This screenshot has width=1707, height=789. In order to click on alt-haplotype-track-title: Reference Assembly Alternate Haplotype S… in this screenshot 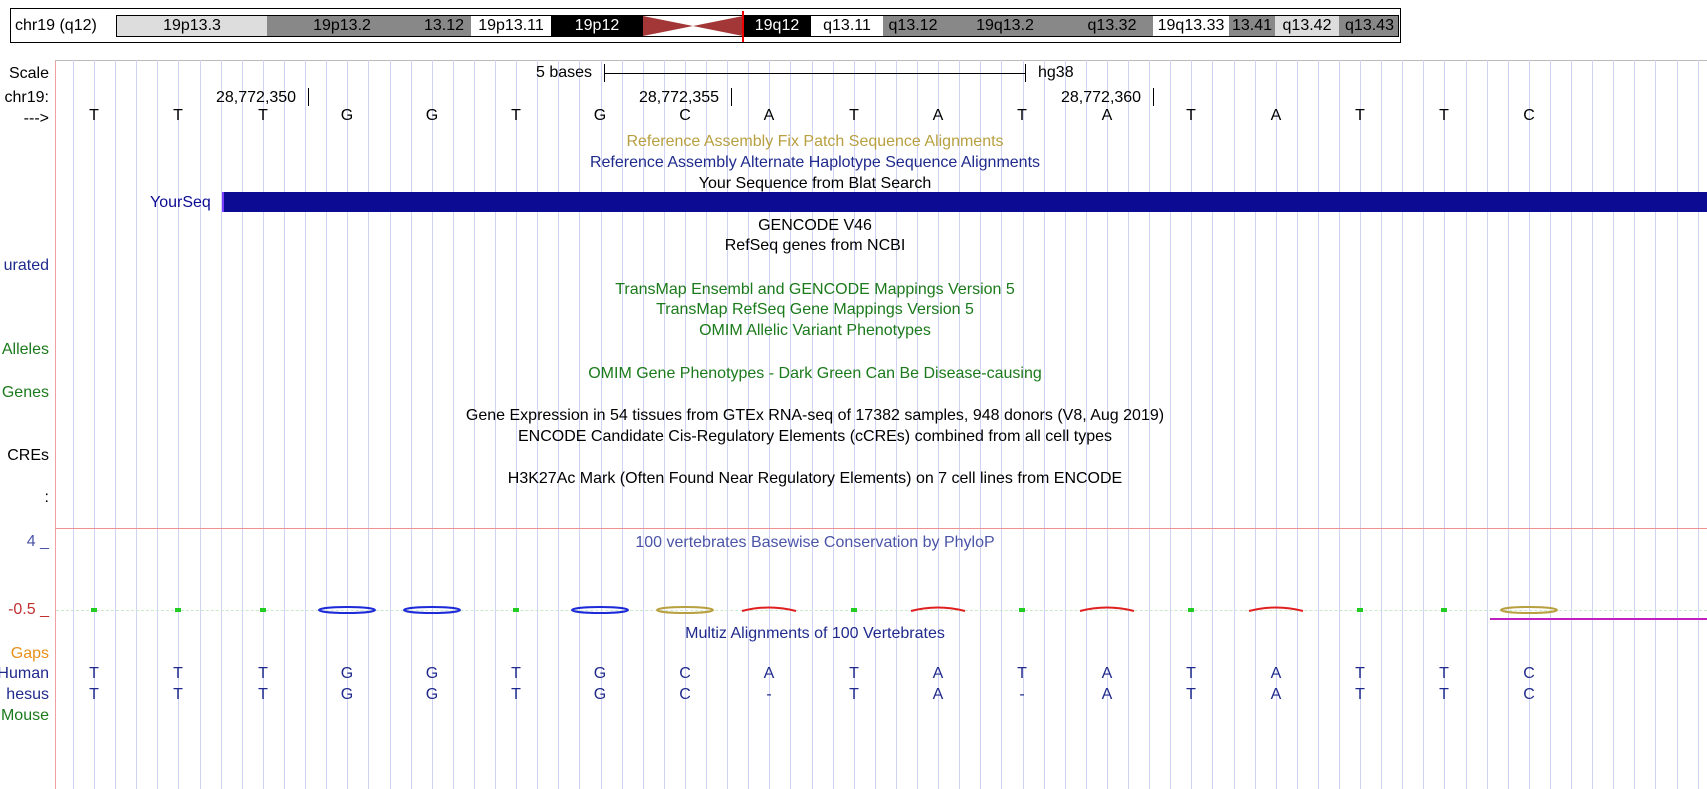, I will do `click(815, 162)`.